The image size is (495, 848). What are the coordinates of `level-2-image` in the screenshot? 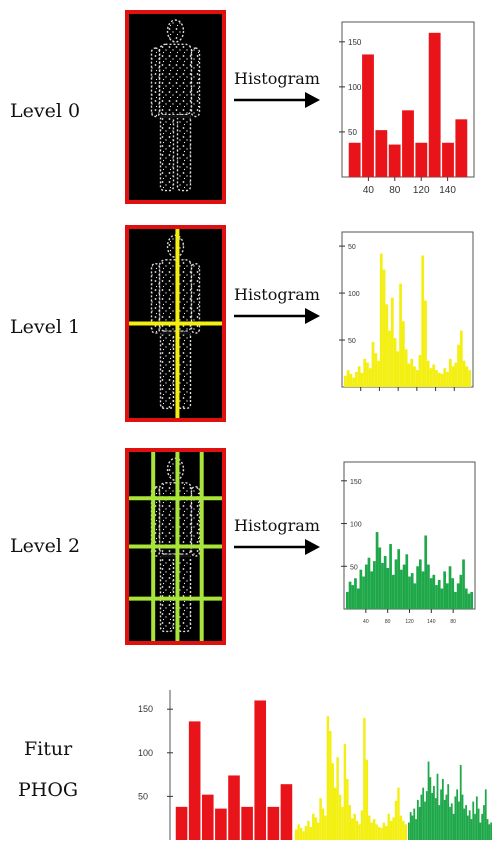 It's located at (175, 546).